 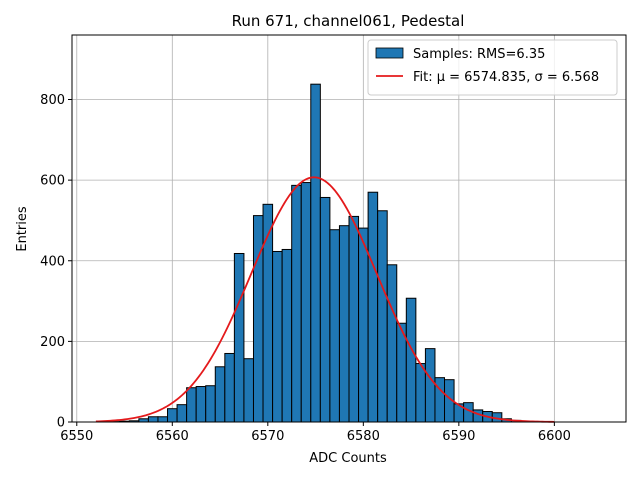 What do you see at coordinates (479, 54) in the screenshot?
I see `legend-histogram-label: Samples: RMS=6.35` at bounding box center [479, 54].